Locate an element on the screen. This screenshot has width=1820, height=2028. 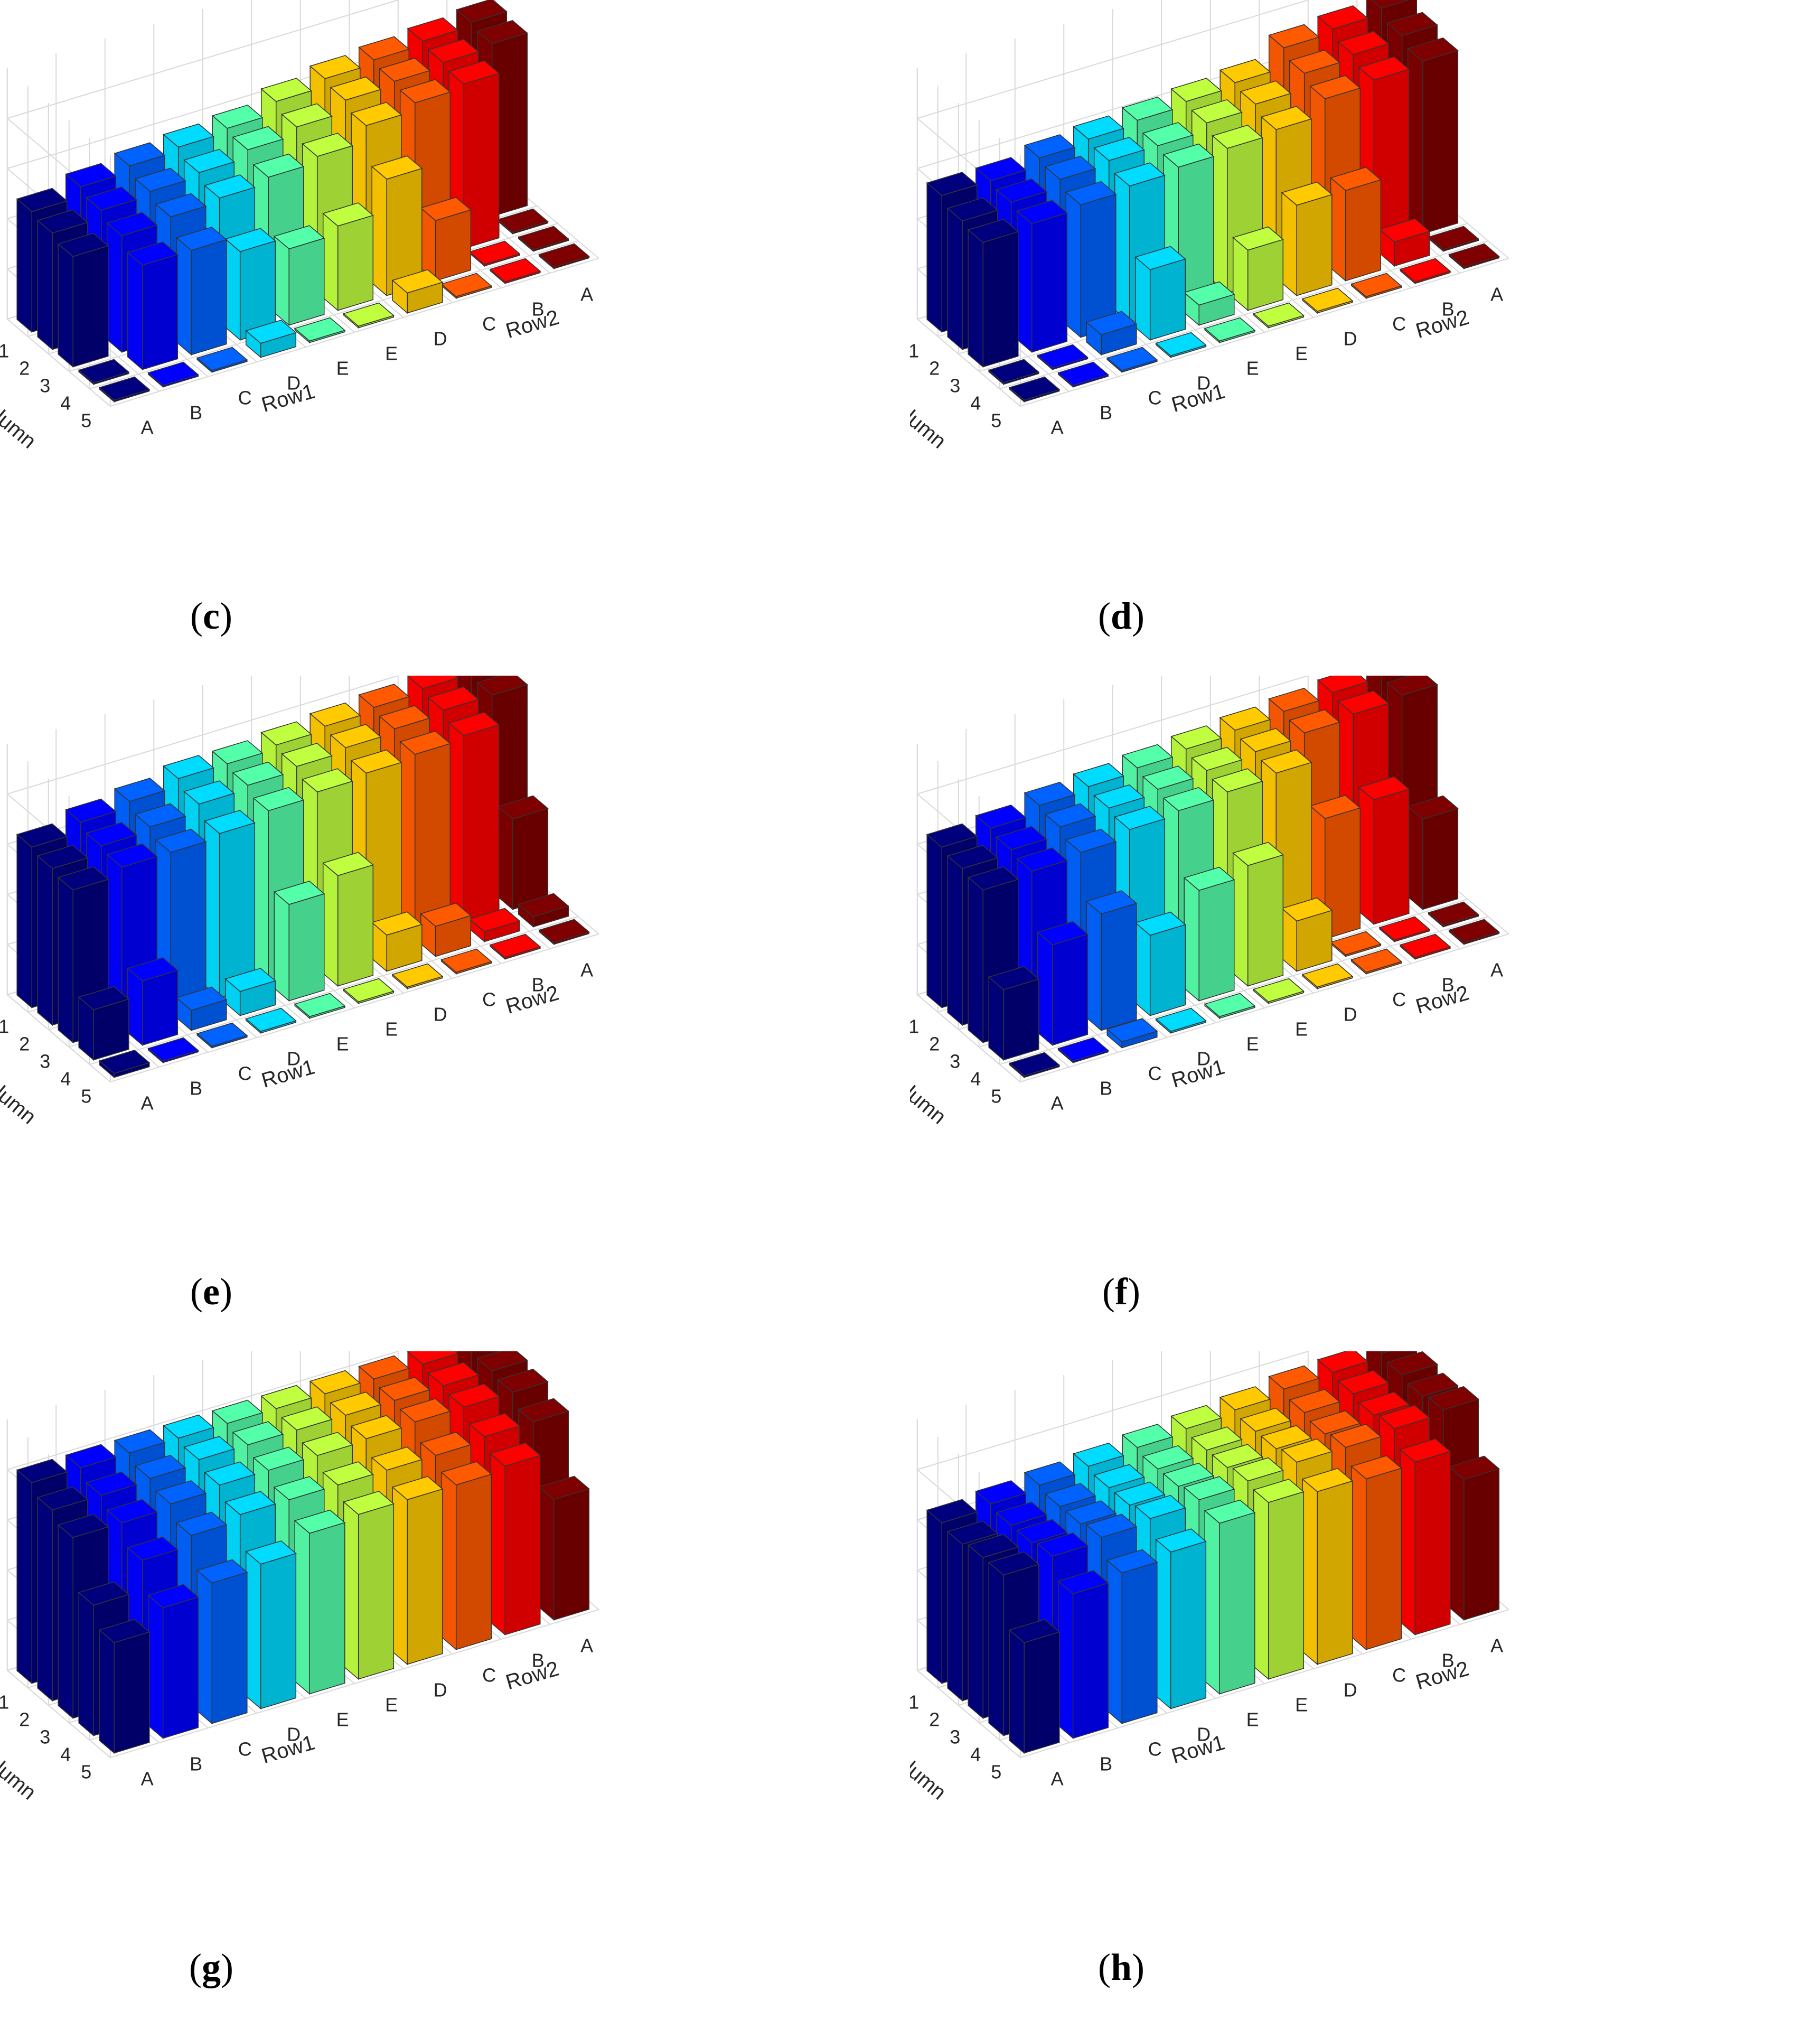
panel-letter: d is located at coordinates (1121, 616).